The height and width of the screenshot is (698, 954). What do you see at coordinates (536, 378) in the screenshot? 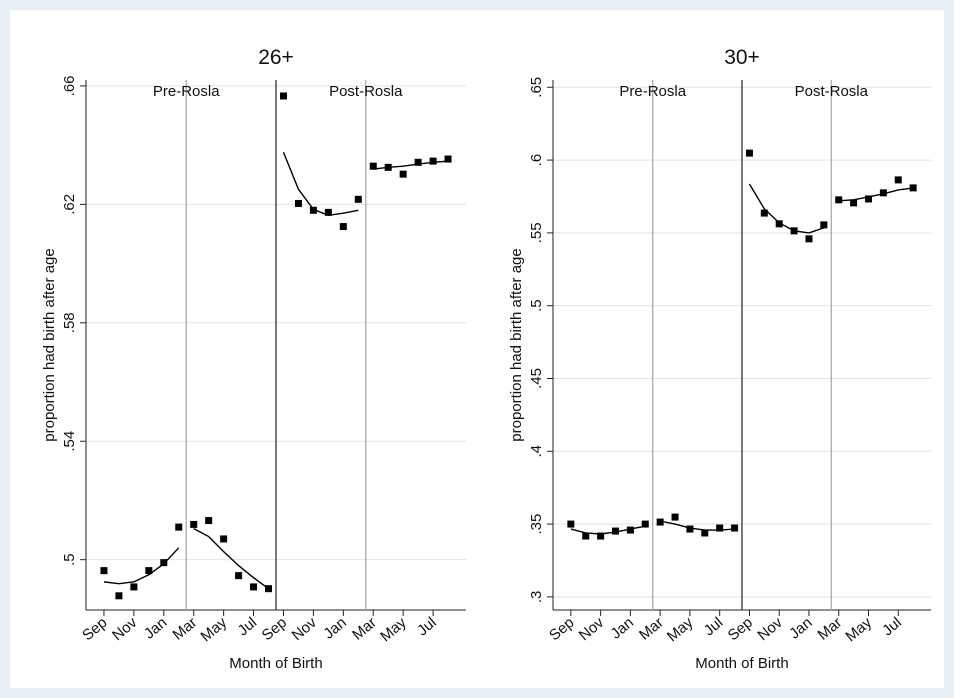
I see `y-tick-label: .45` at bounding box center [536, 378].